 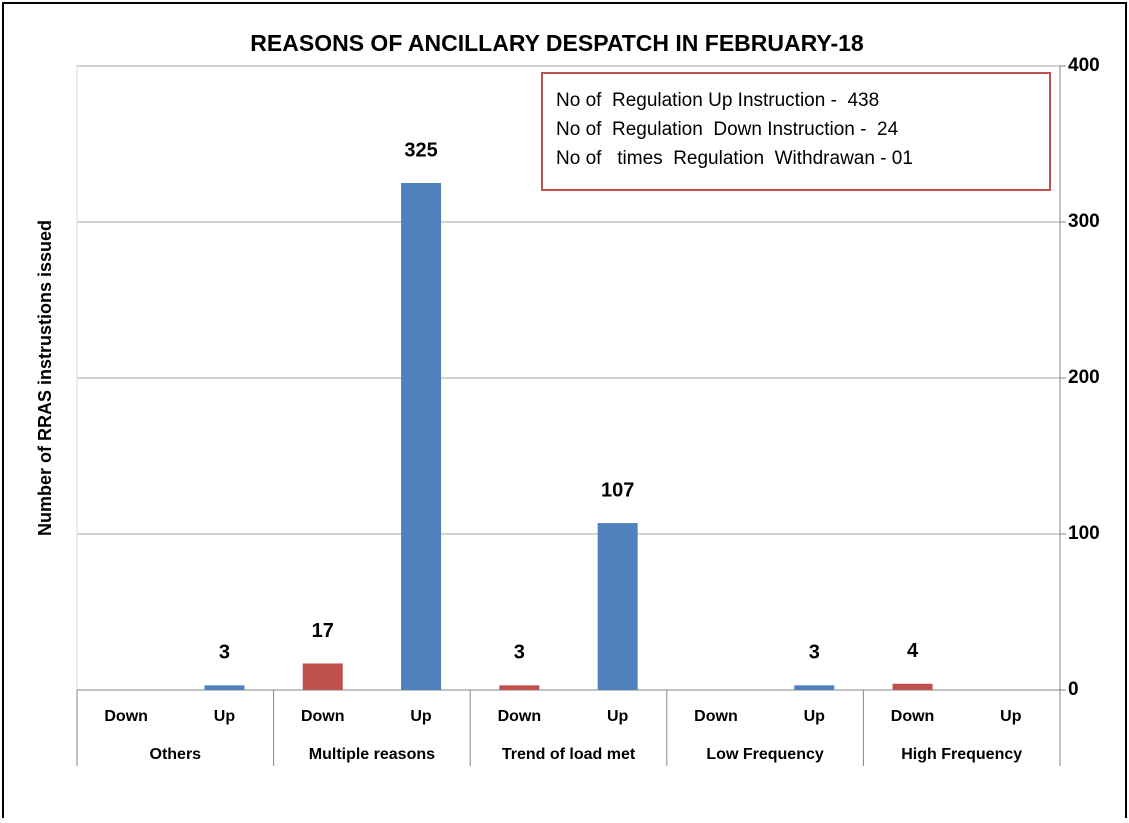 I want to click on data-label: 325, so click(x=420, y=150).